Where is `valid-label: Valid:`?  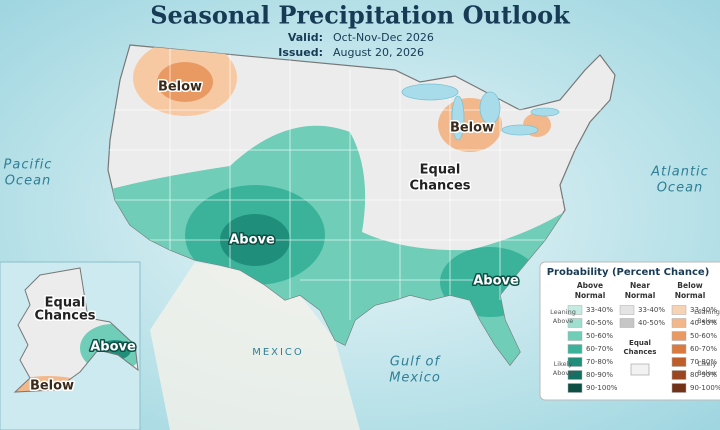
valid-label: Valid: is located at coordinates (305, 37).